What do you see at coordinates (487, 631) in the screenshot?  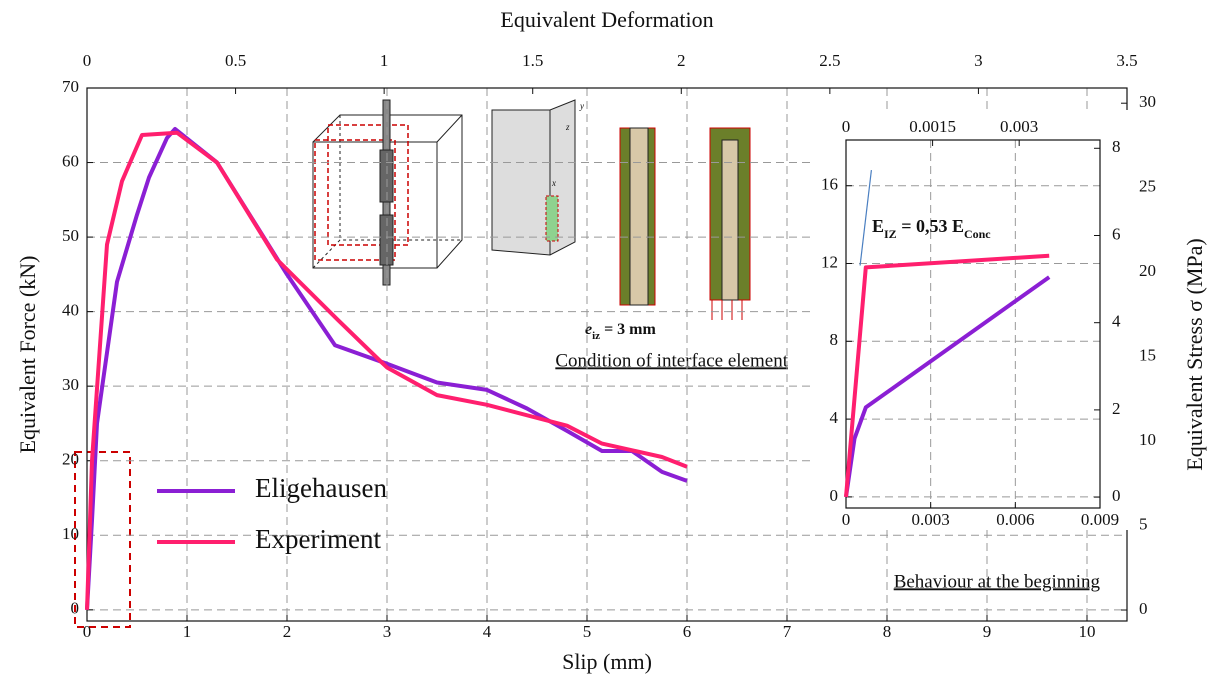 I see `x-tick-label: 4` at bounding box center [487, 631].